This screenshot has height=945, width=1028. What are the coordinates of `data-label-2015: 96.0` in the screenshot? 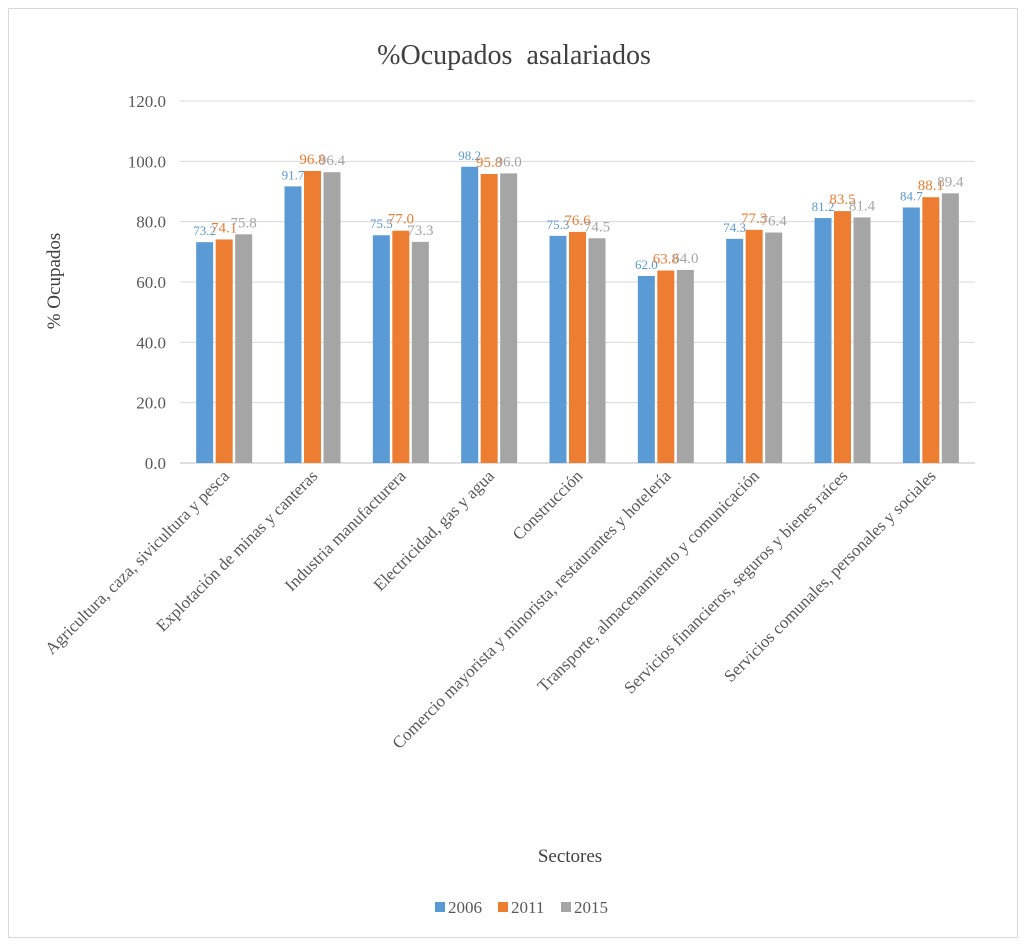 It's located at (509, 162).